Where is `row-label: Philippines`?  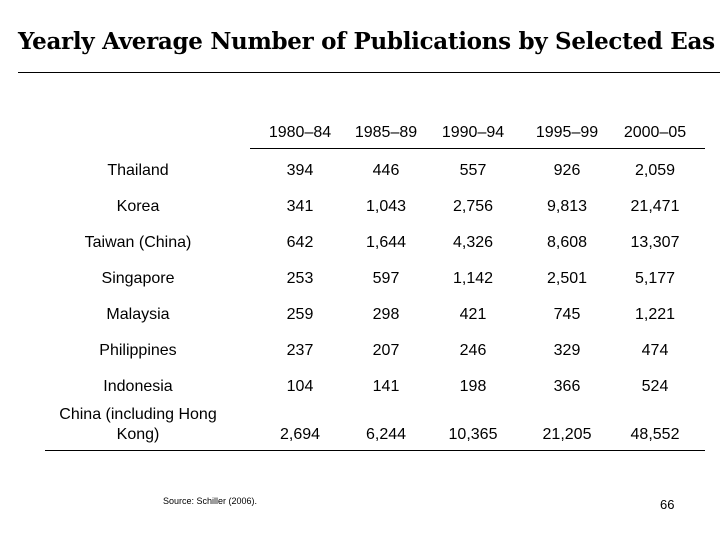
row-label: Philippines is located at coordinates (138, 350).